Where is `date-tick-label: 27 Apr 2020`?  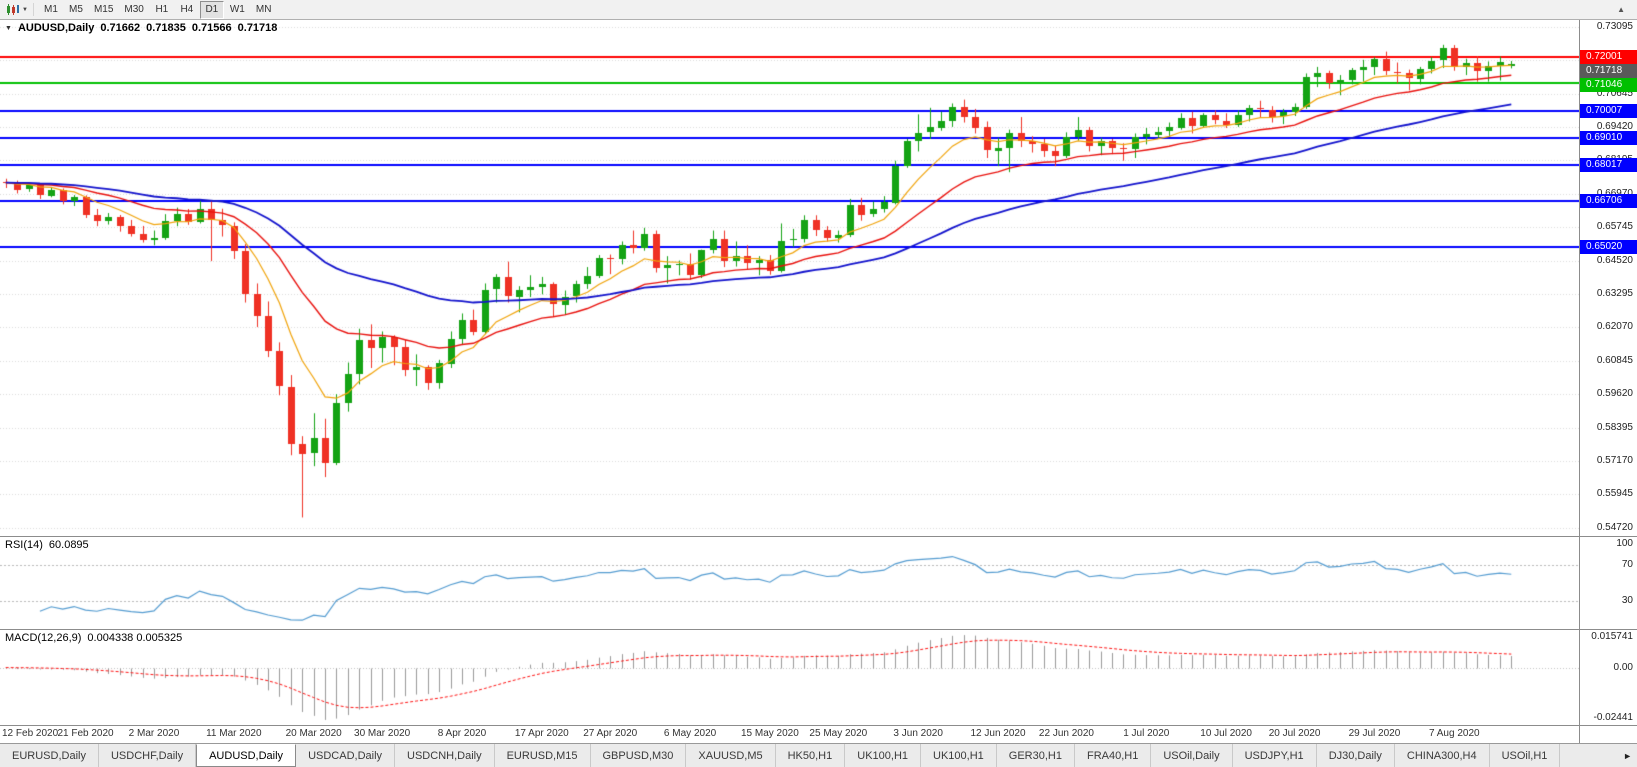
date-tick-label: 27 Apr 2020 is located at coordinates (610, 733).